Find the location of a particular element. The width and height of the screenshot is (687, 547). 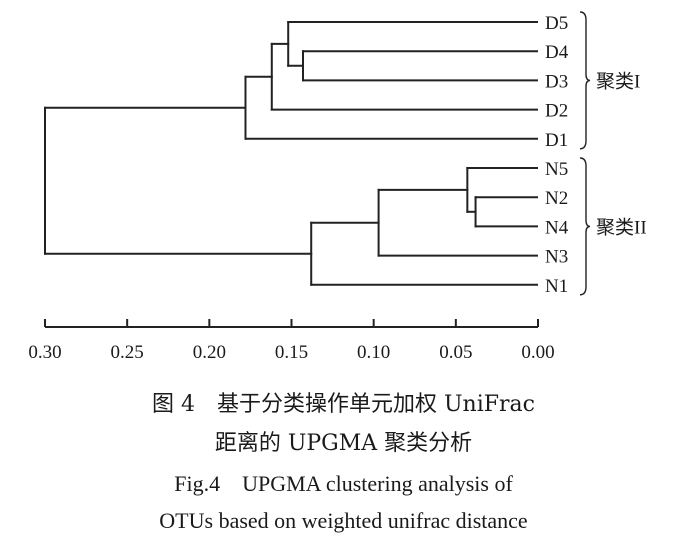

axis-tick-label-0.00: 0.00 is located at coordinates (537, 352).